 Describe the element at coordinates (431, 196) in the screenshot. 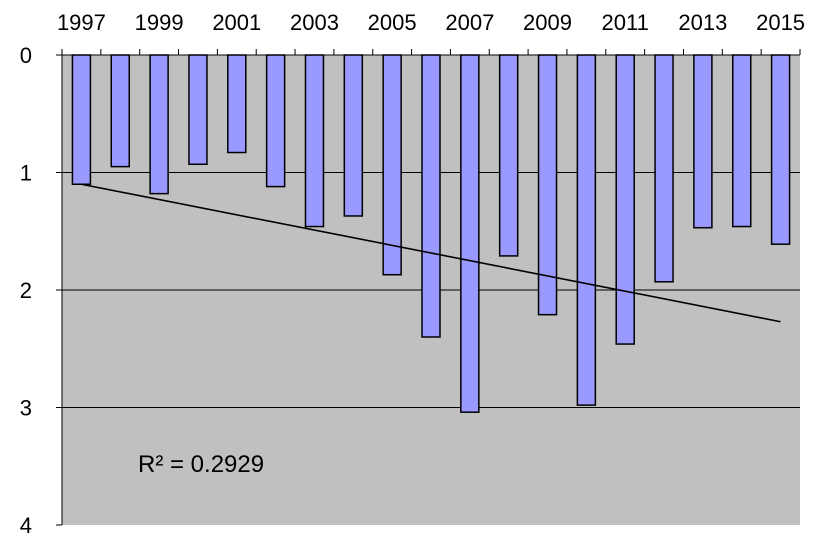

I see `bar-2006` at that location.